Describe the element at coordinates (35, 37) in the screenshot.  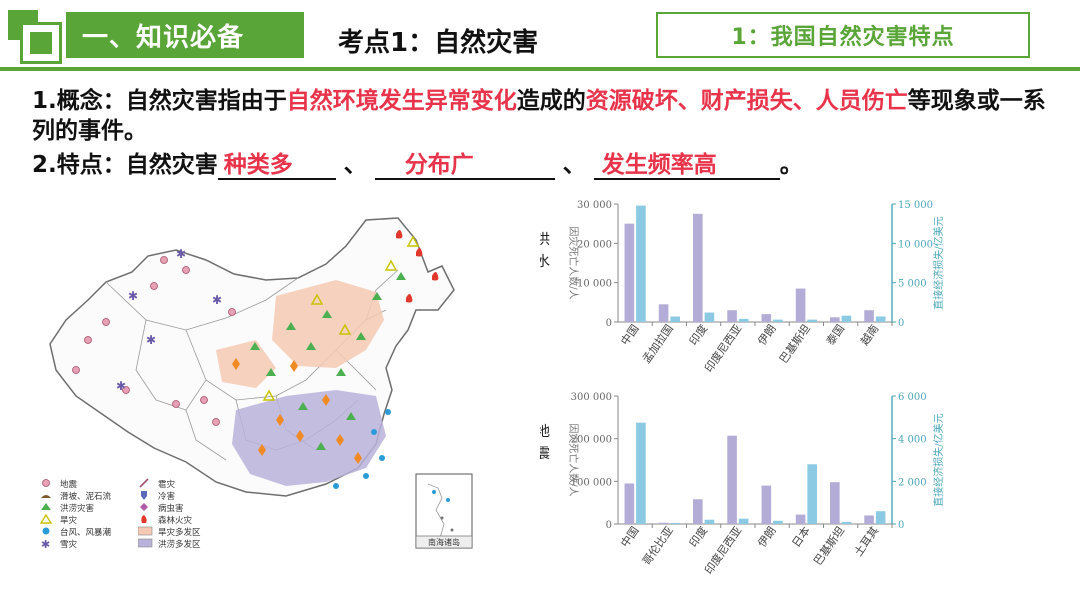
I see `header-decoration` at that location.